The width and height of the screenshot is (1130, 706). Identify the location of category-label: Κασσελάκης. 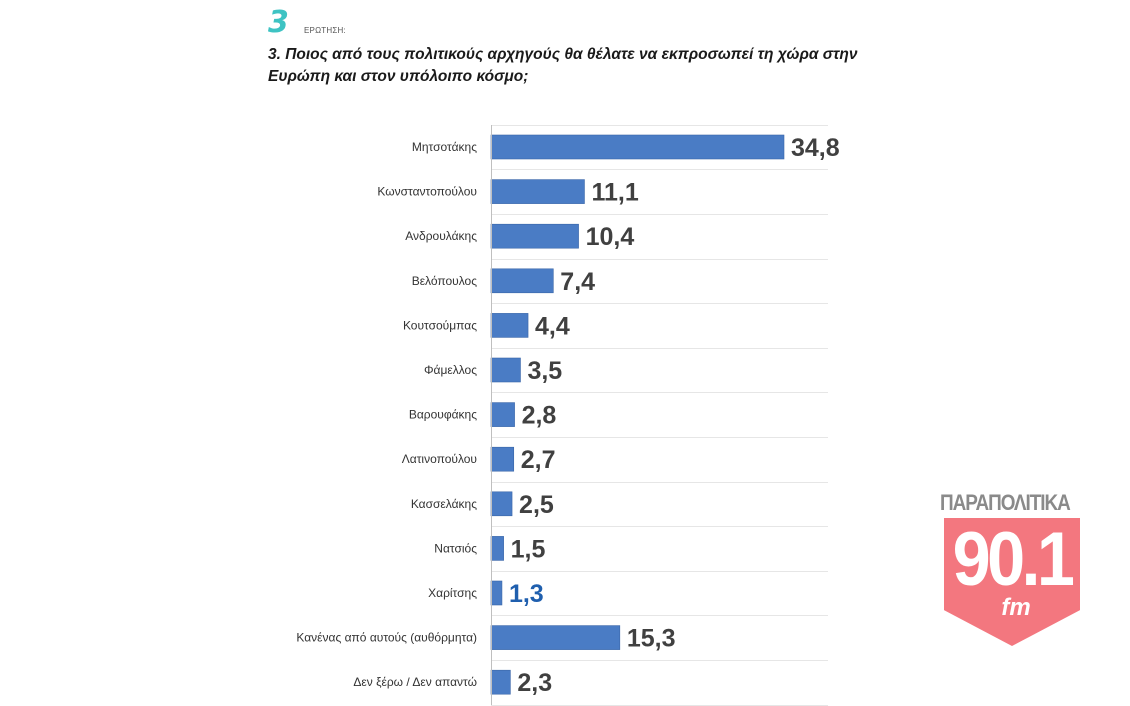
(444, 504).